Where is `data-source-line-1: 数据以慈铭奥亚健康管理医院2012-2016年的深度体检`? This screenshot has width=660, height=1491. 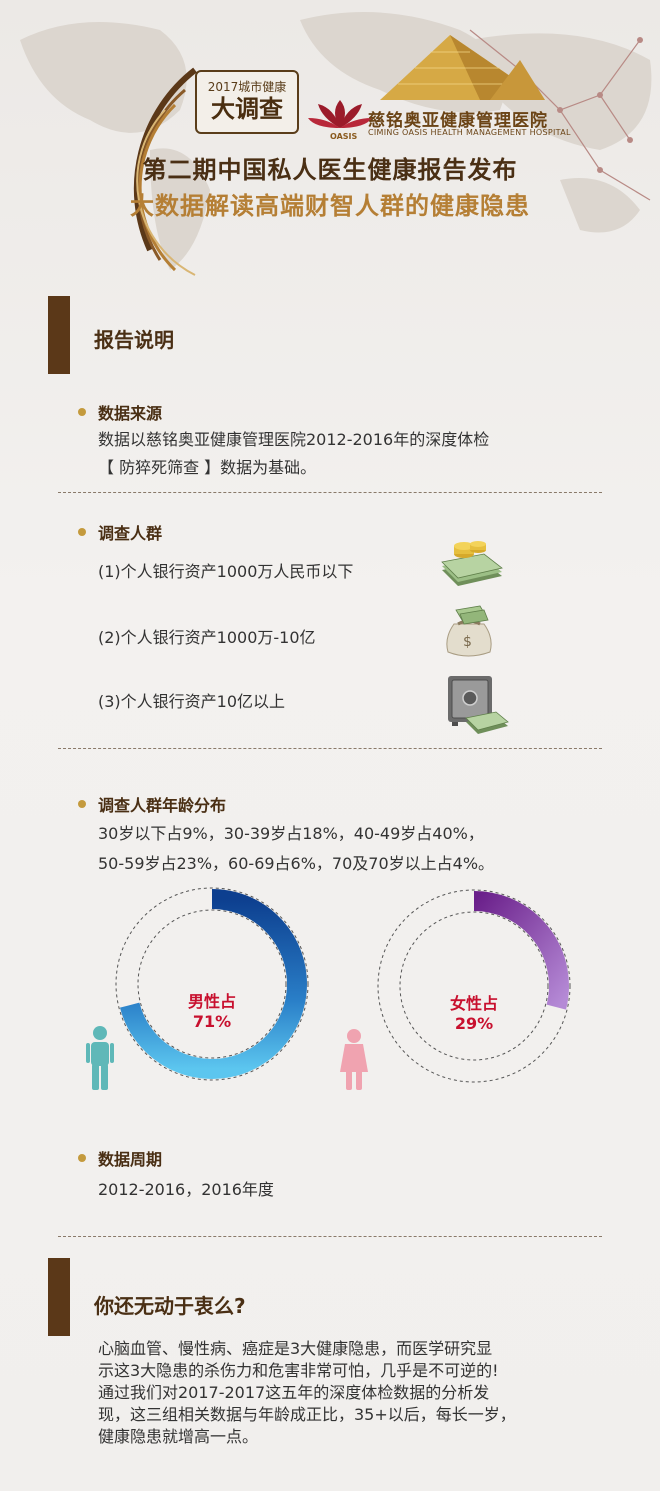 data-source-line-1: 数据以慈铭奥亚健康管理医院2012-2016年的深度体检 is located at coordinates (294, 439).